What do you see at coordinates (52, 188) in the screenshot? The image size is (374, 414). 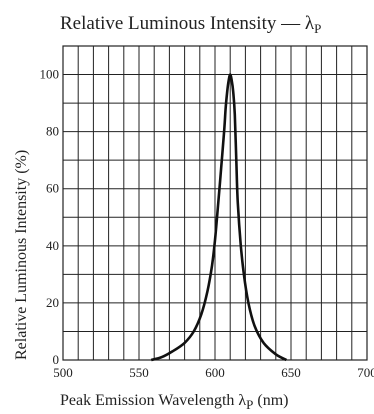 I see `y-tick-label: 60` at bounding box center [52, 188].